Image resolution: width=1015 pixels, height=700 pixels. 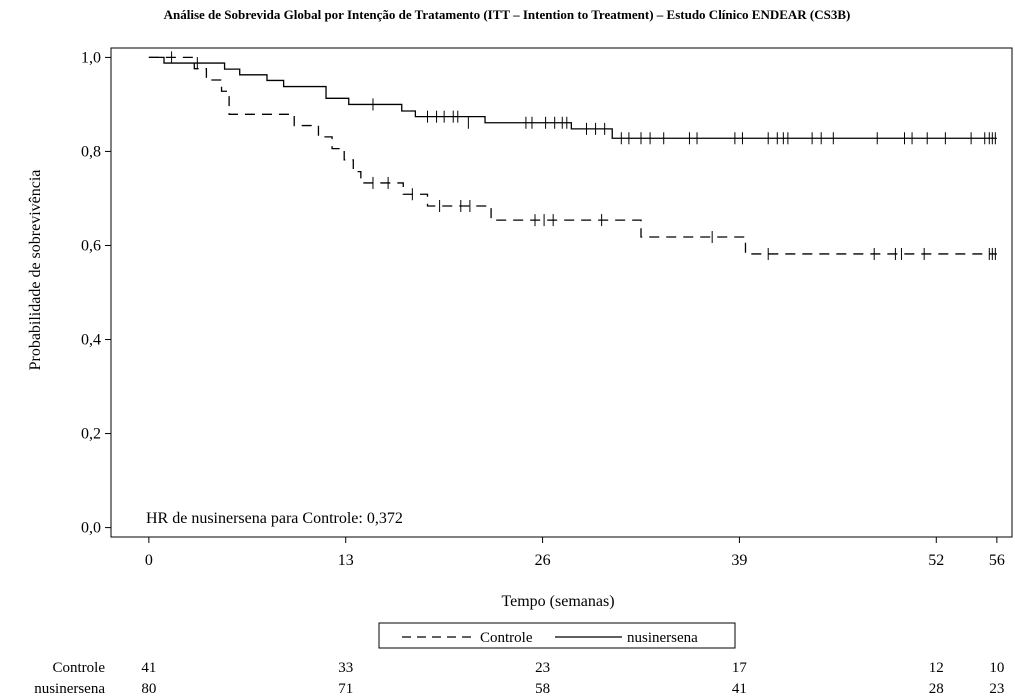 I want to click on x-tick-label: 52, so click(x=936, y=560).